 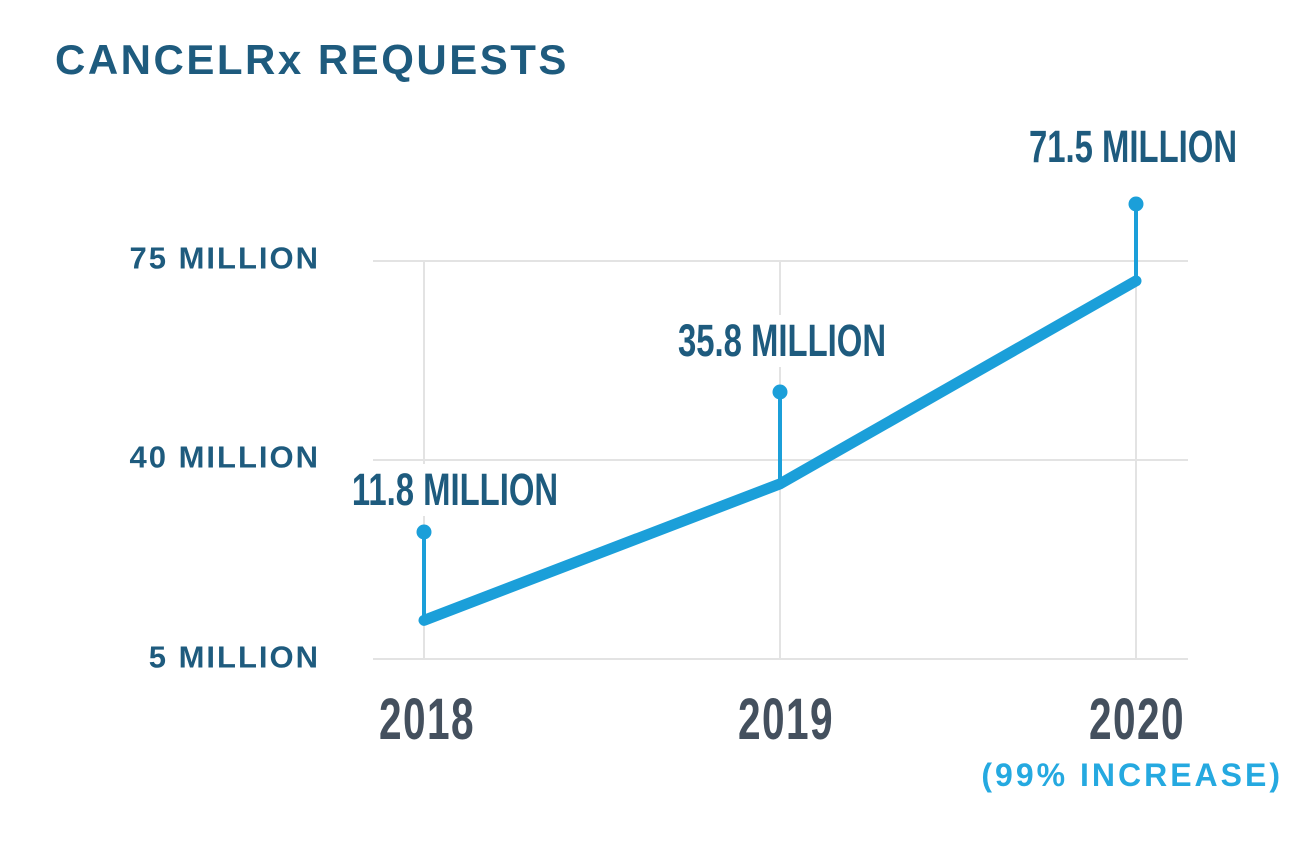 What do you see at coordinates (224, 457) in the screenshot?
I see `y-axis-tick-40-million: 40 MILLION` at bounding box center [224, 457].